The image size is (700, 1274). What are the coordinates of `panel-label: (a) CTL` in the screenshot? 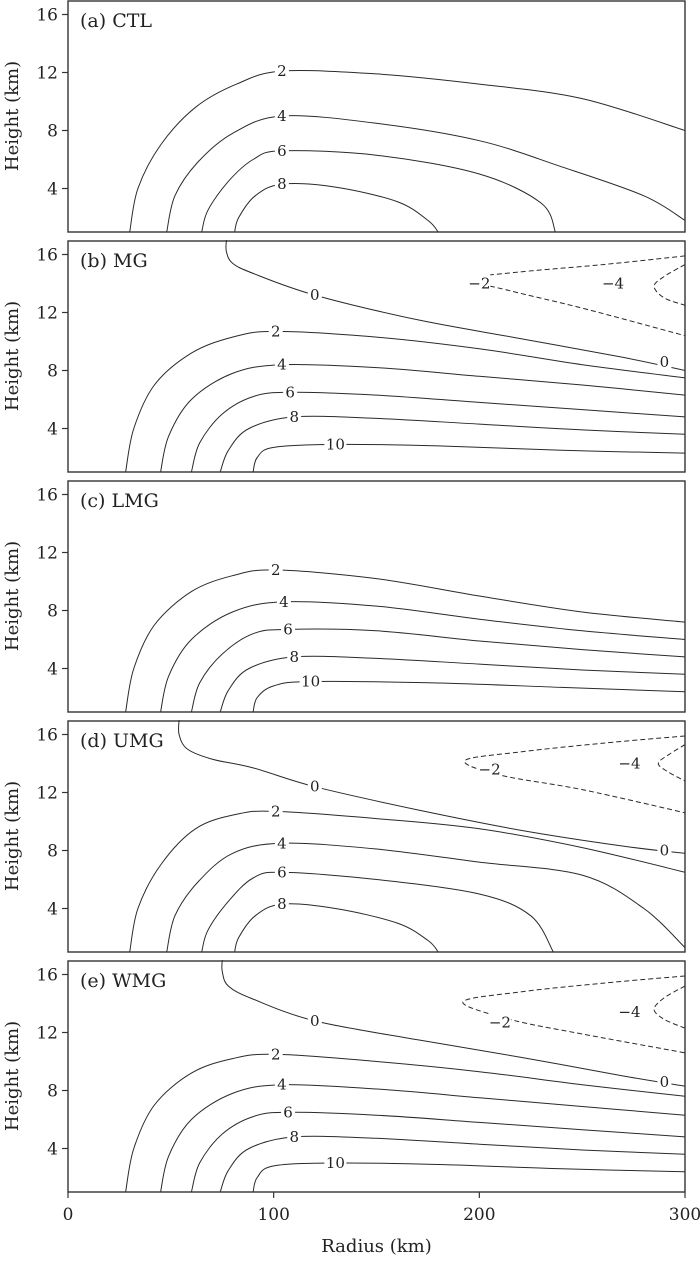 It's located at (116, 21).